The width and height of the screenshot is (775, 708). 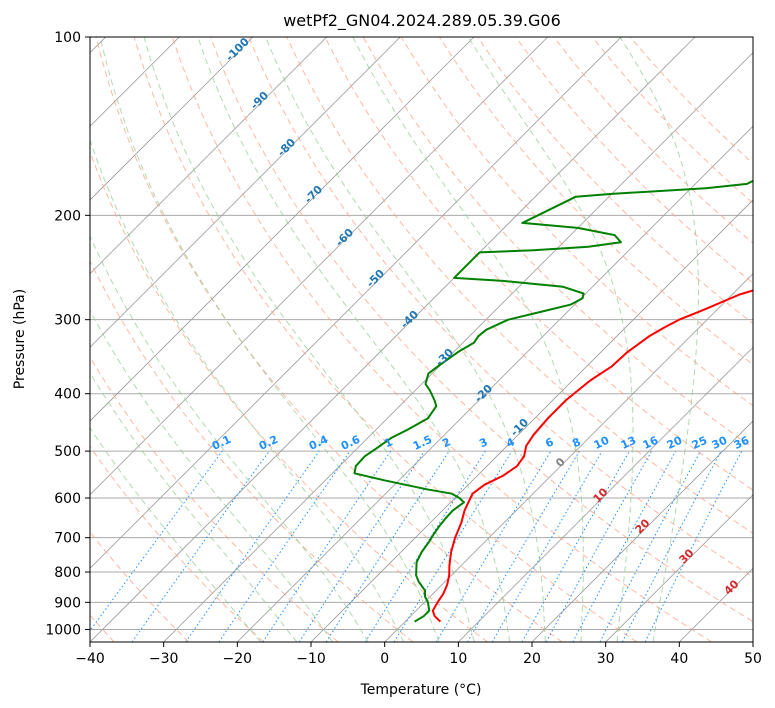 What do you see at coordinates (344, 237) in the screenshot?
I see `isotherm-label: -60` at bounding box center [344, 237].